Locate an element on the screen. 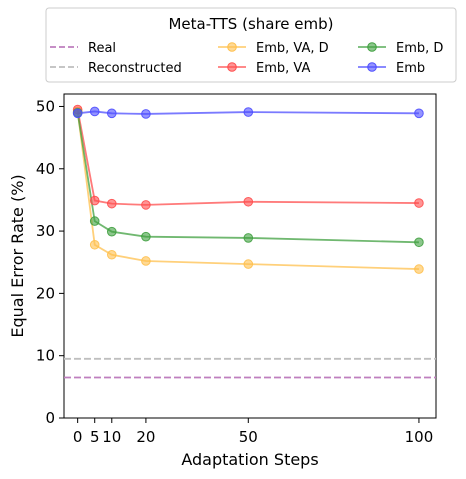 The height and width of the screenshot is (479, 466). x-tick-label-10: 10 is located at coordinates (111, 437).